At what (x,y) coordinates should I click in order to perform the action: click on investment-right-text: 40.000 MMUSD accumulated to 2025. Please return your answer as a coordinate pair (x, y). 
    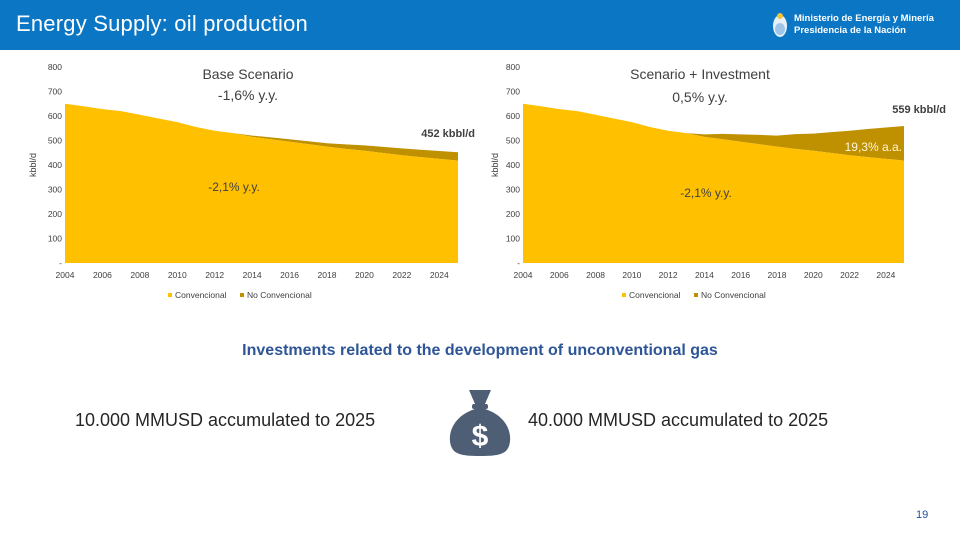
    Looking at the image, I should click on (678, 420).